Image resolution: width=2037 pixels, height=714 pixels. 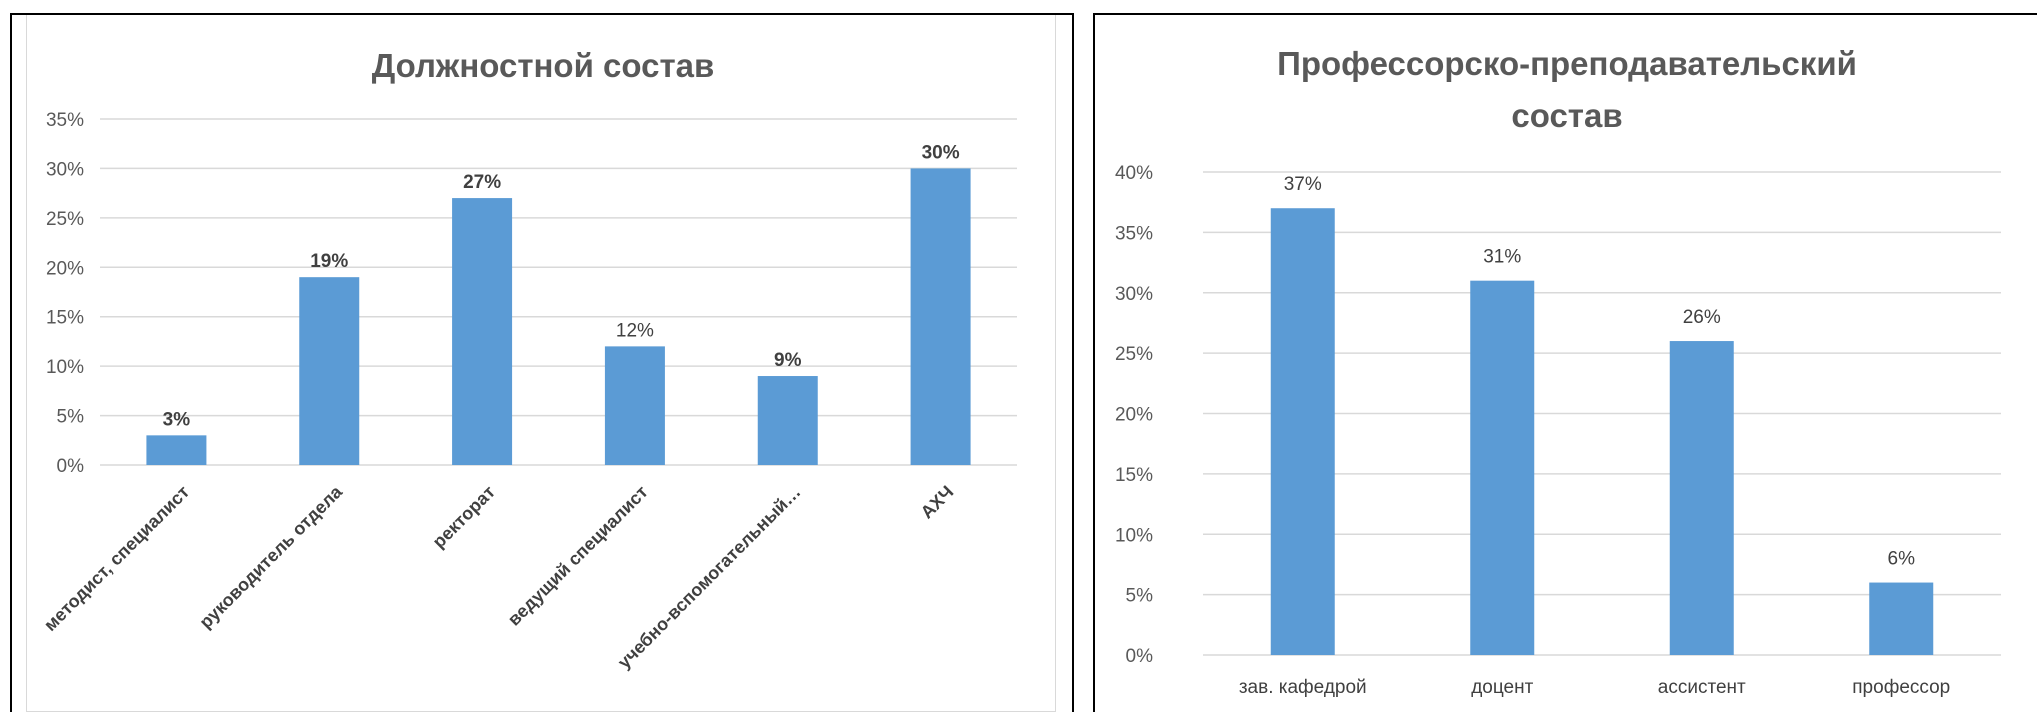 I want to click on data-label: 37%, so click(x=1303, y=184).